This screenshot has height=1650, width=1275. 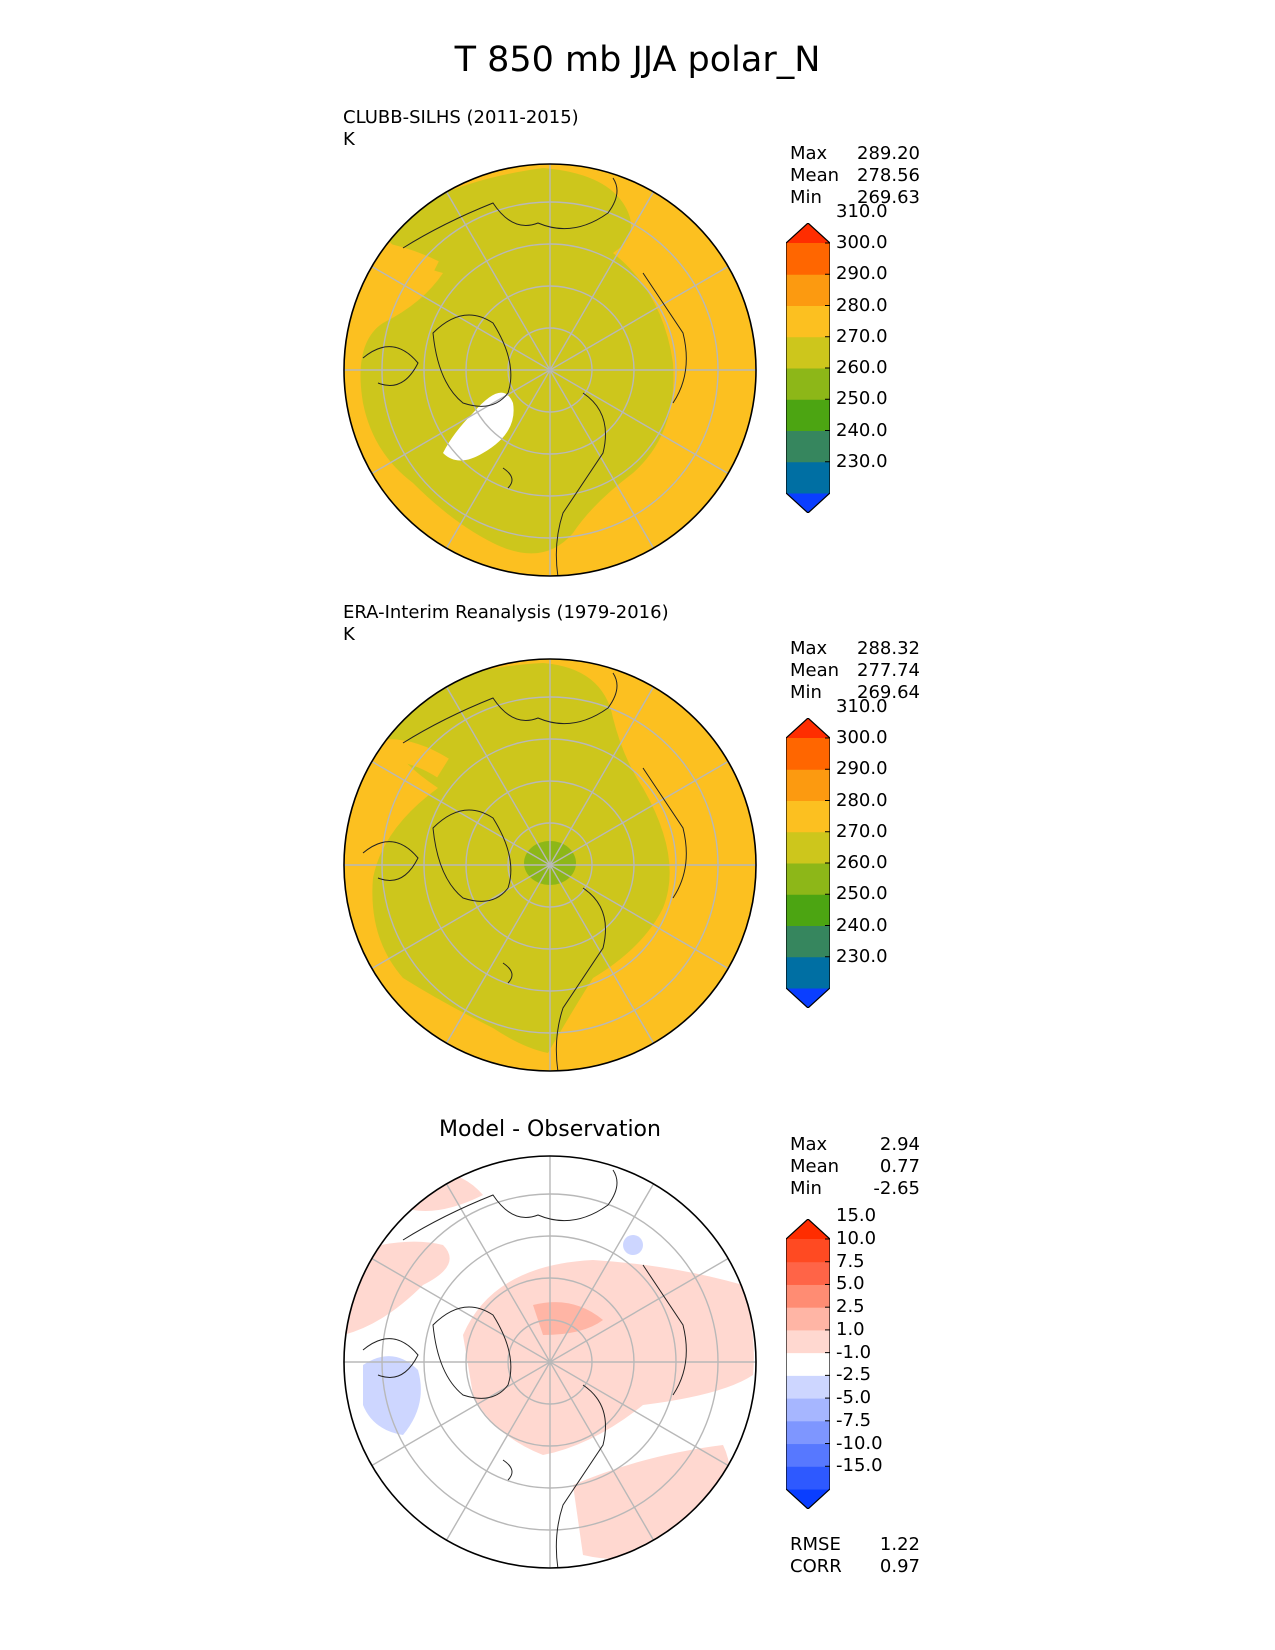 What do you see at coordinates (888, 197) in the screenshot?
I see `panel-1-stat-min: 269.63` at bounding box center [888, 197].